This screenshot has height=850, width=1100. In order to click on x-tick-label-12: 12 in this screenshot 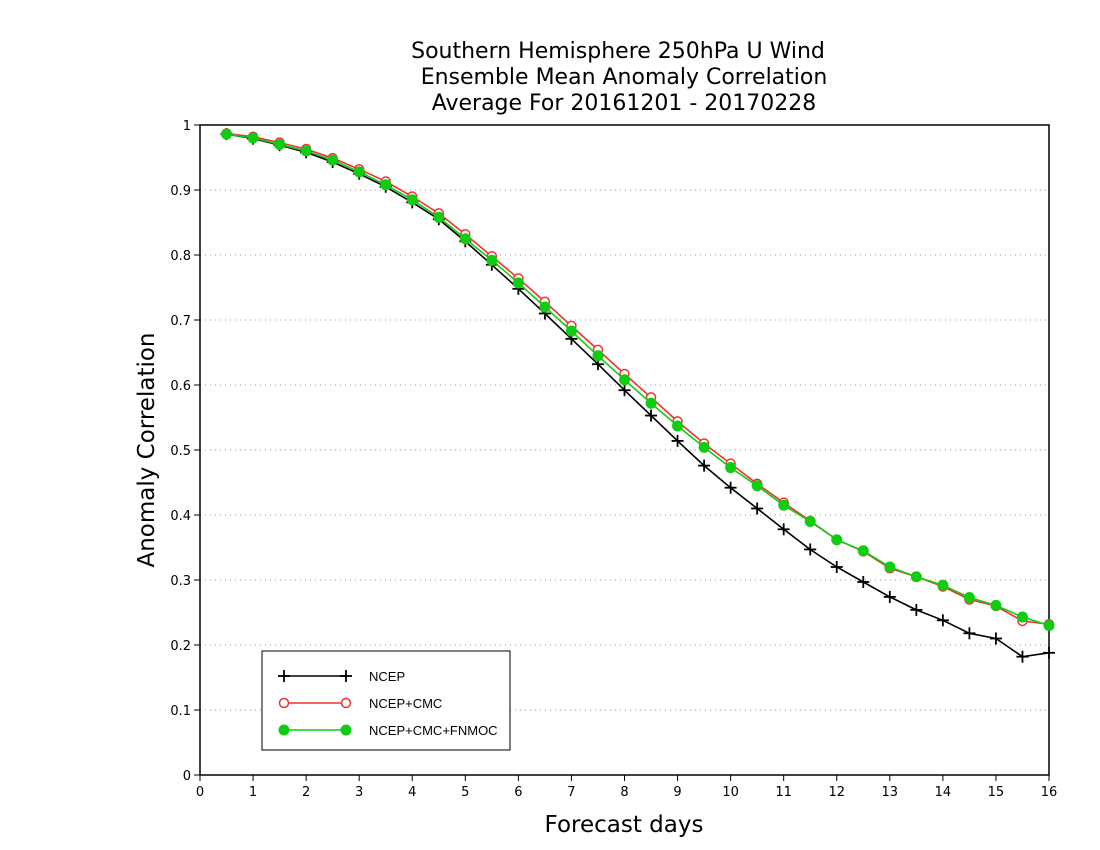, I will do `click(836, 792)`.